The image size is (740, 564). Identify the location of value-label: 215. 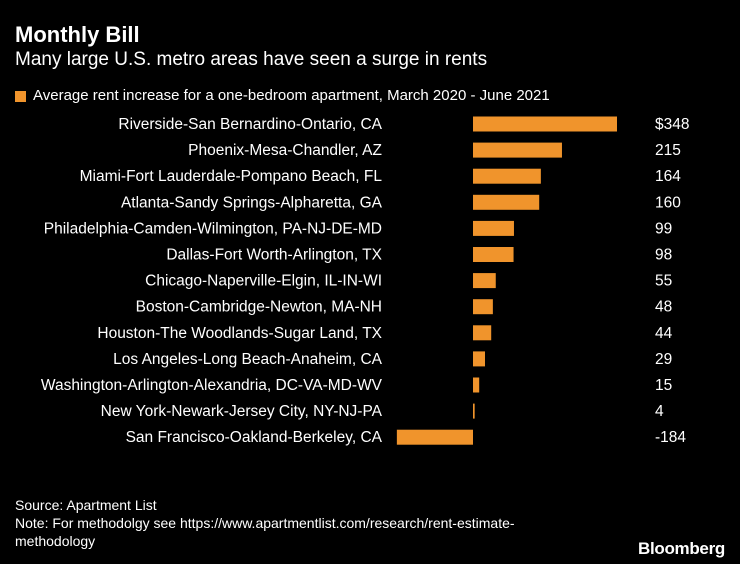
(668, 150).